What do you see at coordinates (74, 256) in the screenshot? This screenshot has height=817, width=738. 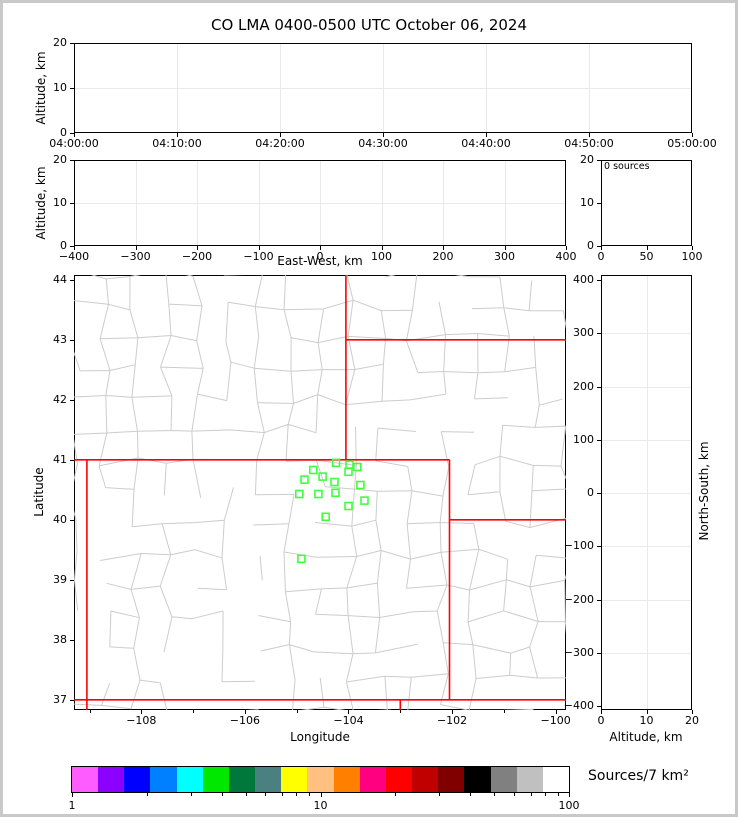 I see `tick-label: −400` at bounding box center [74, 256].